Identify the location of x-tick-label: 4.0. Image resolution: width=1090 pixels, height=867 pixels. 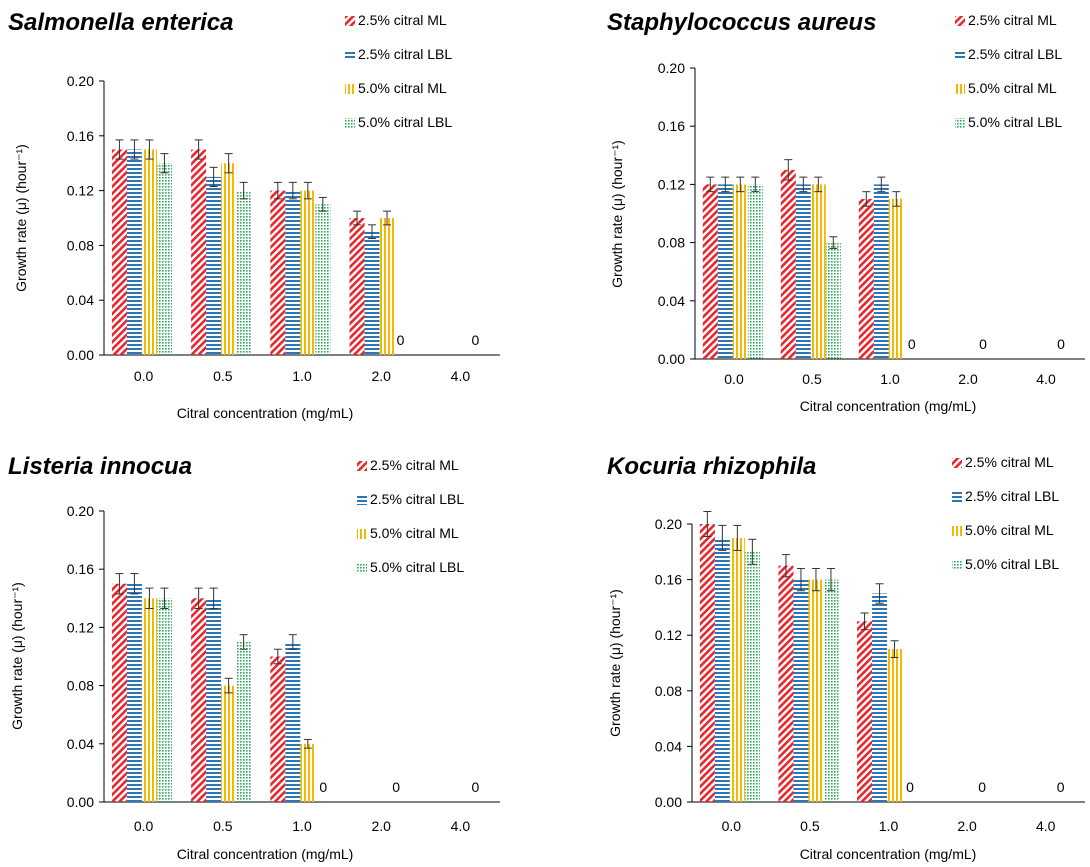
(461, 826).